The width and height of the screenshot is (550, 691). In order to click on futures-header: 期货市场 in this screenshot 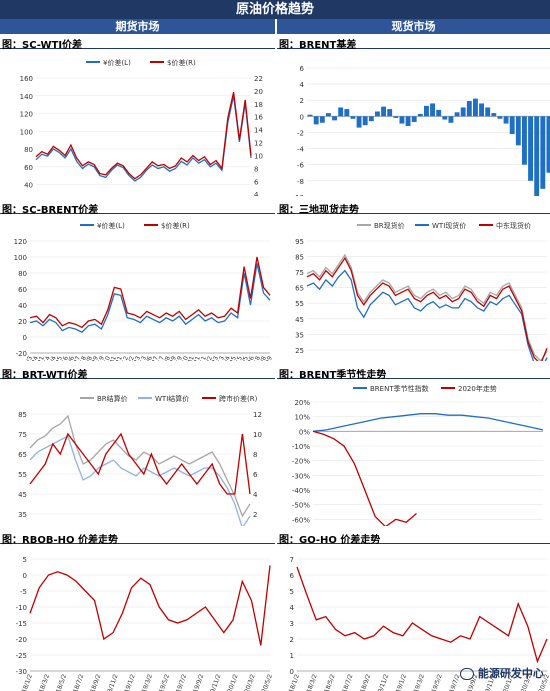, I will do `click(137, 26)`.